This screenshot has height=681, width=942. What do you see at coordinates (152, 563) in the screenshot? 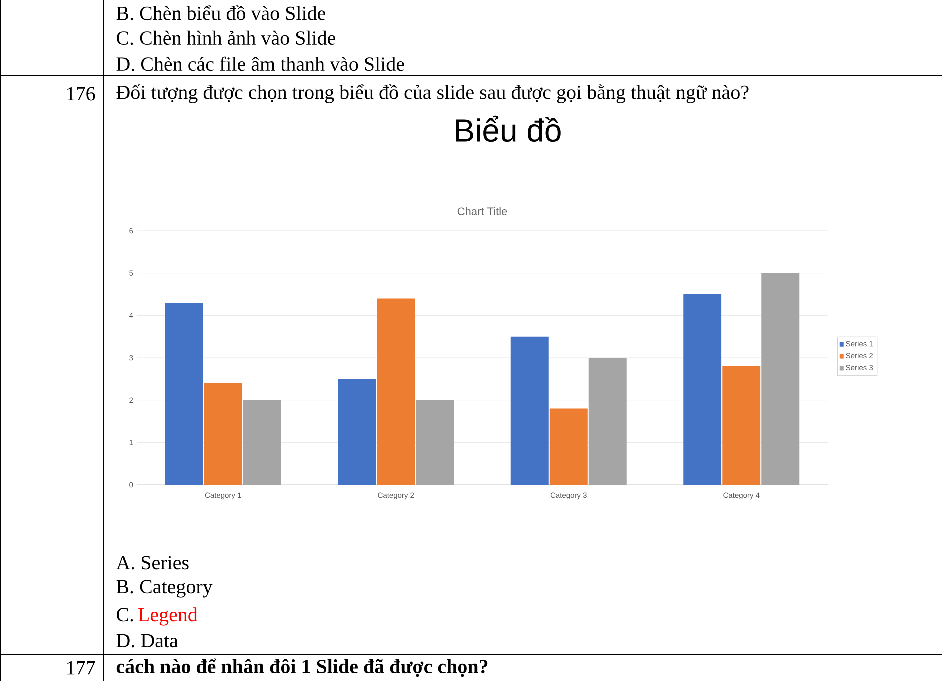
I see `text: A. Series` at bounding box center [152, 563].